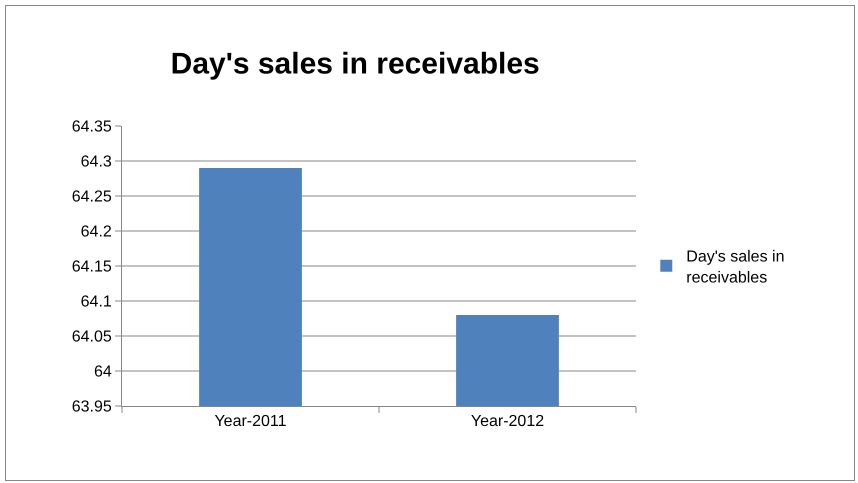  Describe the element at coordinates (92, 127) in the screenshot. I see `y-tick-label: 64.35` at that location.